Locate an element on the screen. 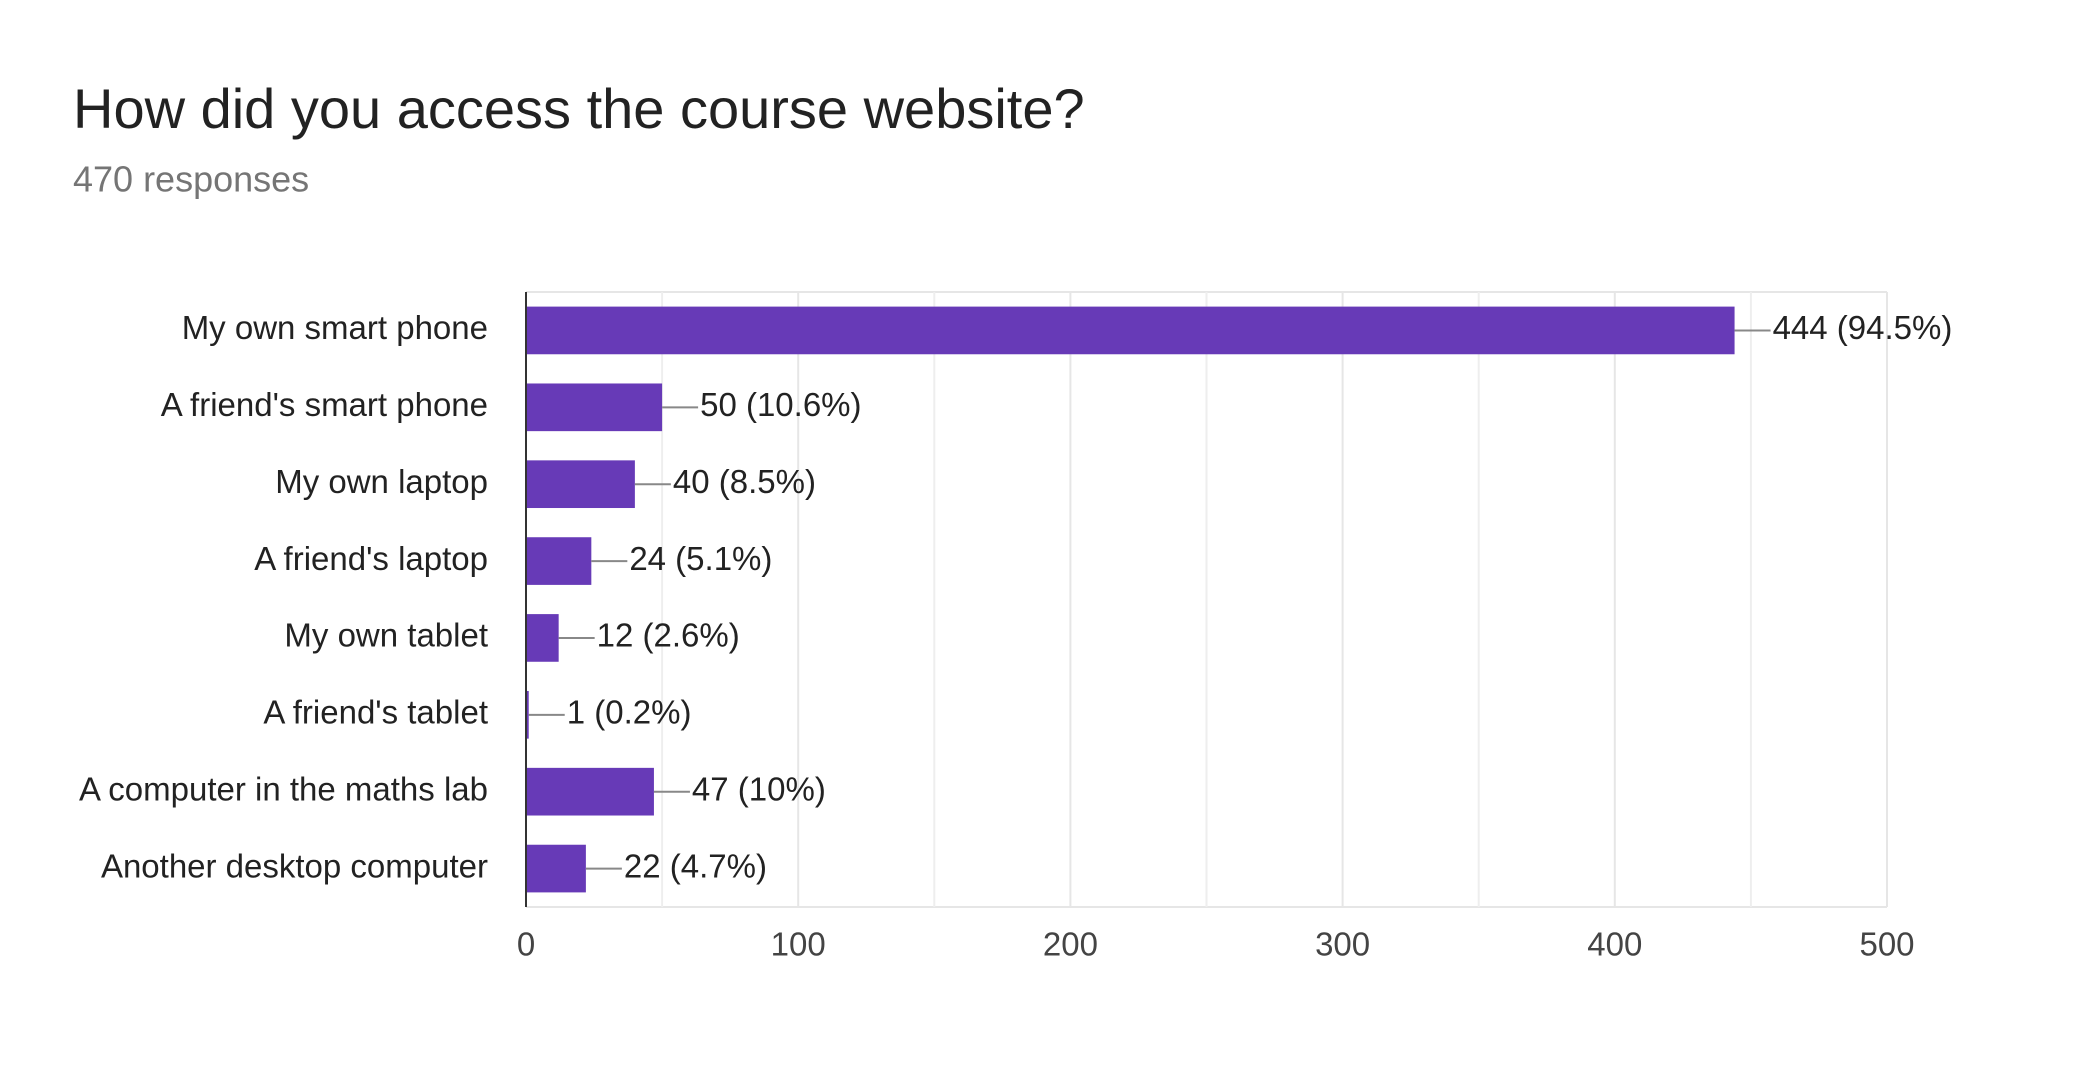 Image resolution: width=2088 pixels, height=1083 pixels. value-label: 40 (8.5%) is located at coordinates (744, 481).